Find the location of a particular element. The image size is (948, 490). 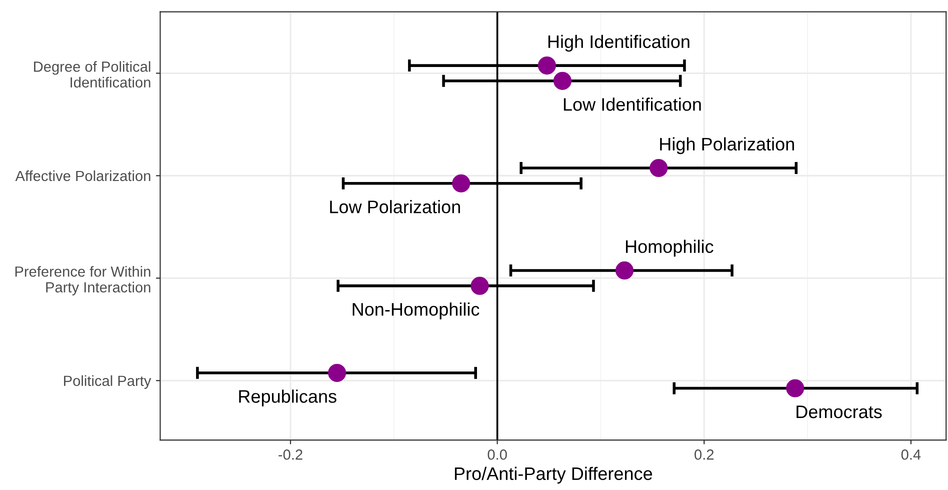

data-label: Non-Homophilic is located at coordinates (416, 311).